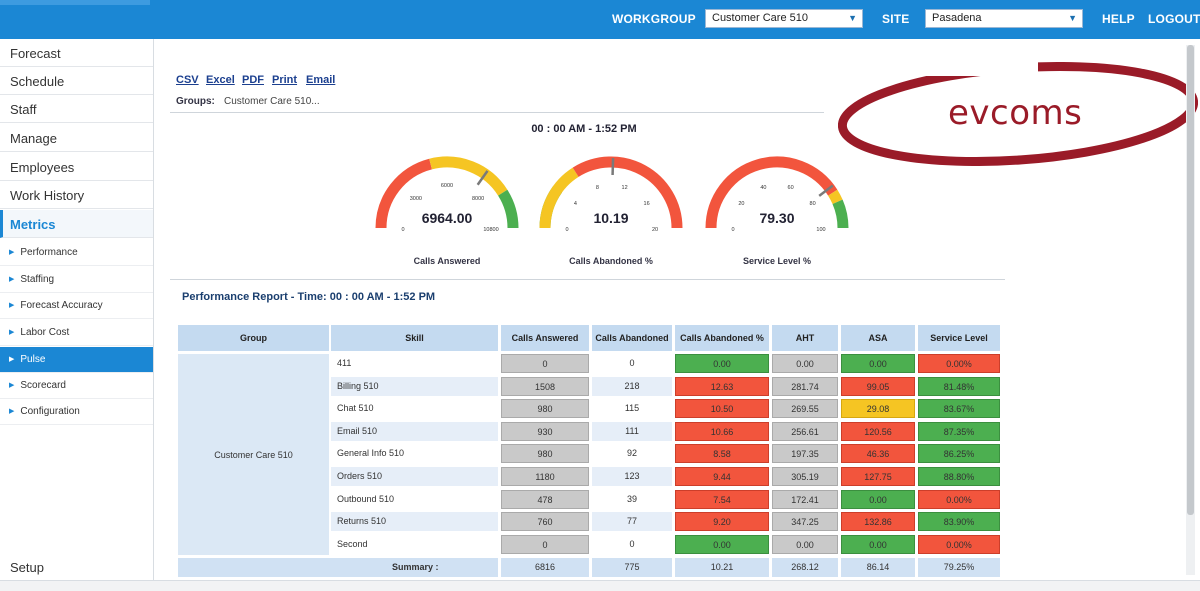 Image resolution: width=1200 pixels, height=591 pixels. Describe the element at coordinates (1072, 18) in the screenshot. I see `chevron-down-icon: ▼` at that location.